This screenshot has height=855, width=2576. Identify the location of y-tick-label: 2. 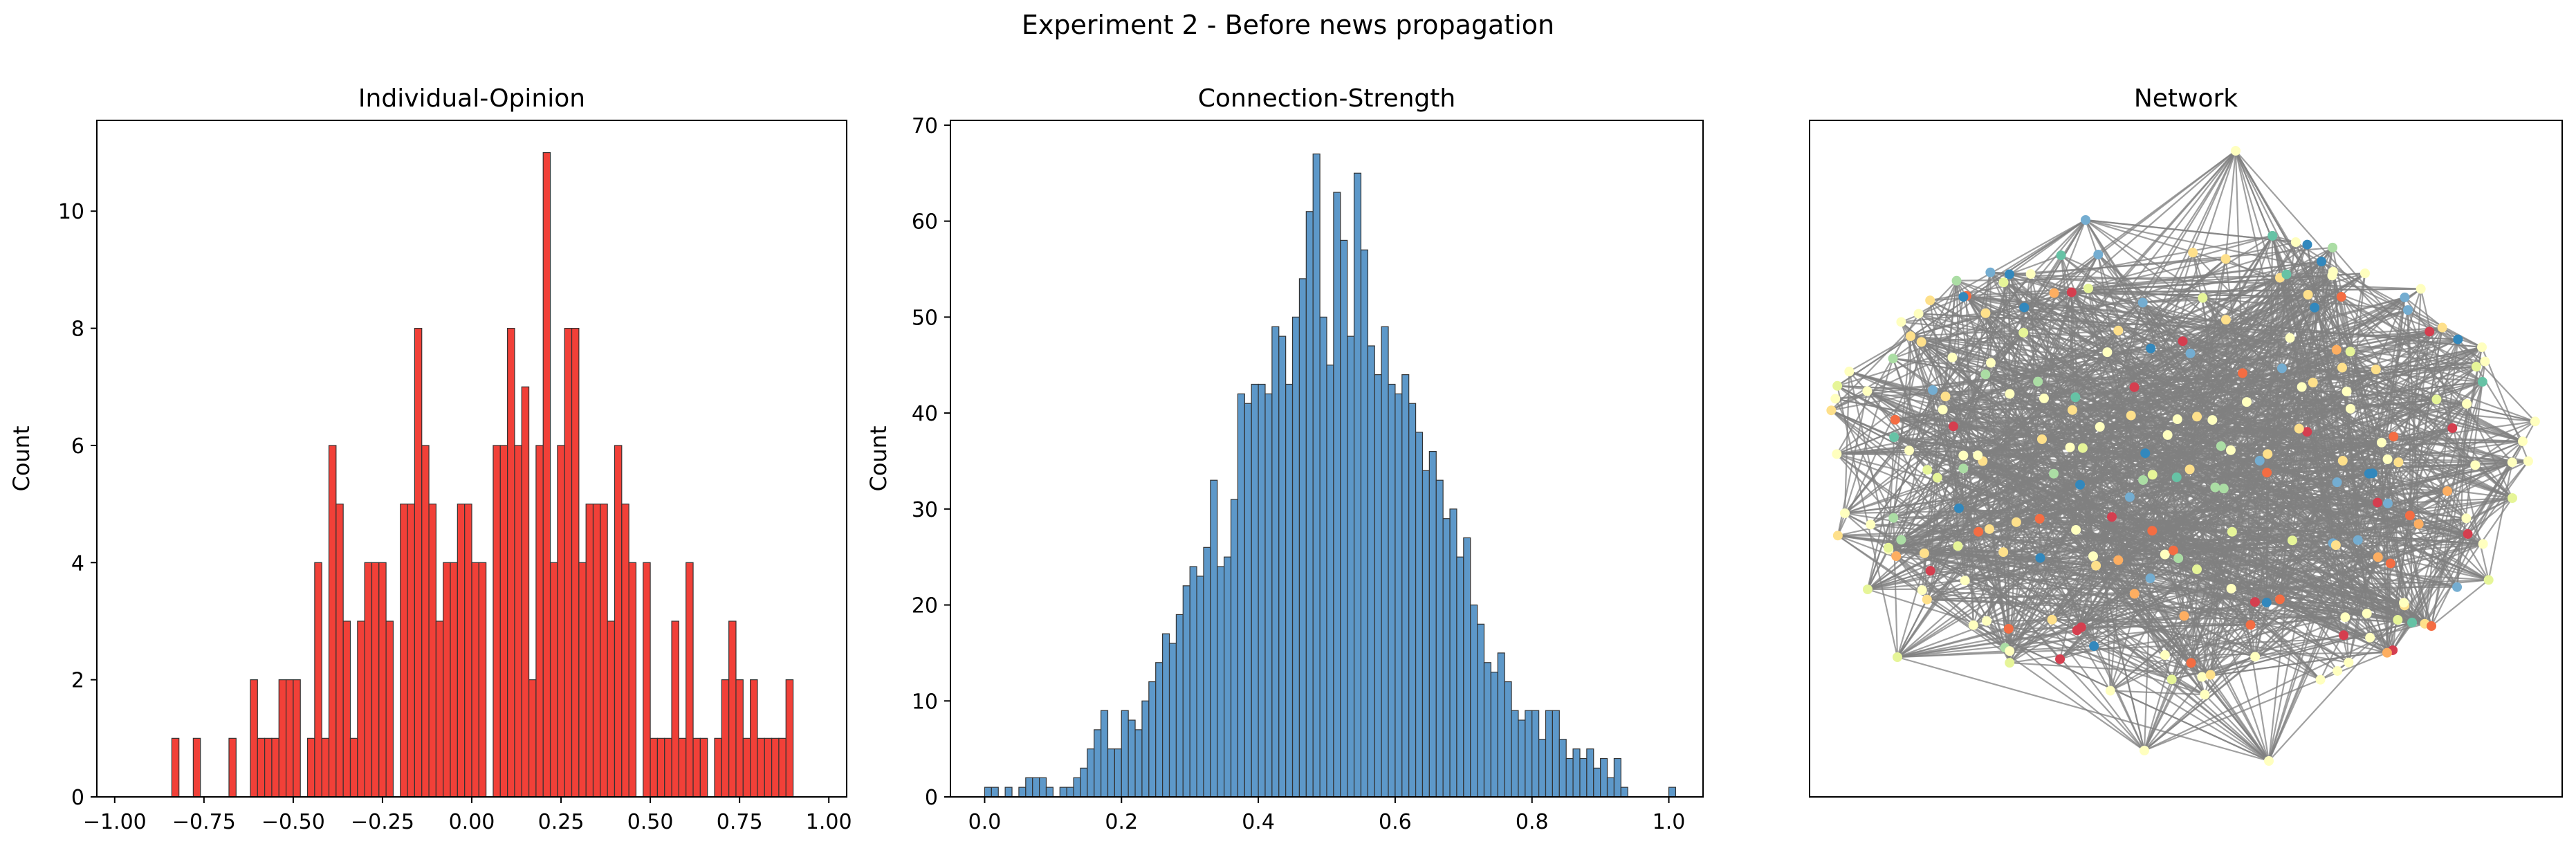
(77, 681).